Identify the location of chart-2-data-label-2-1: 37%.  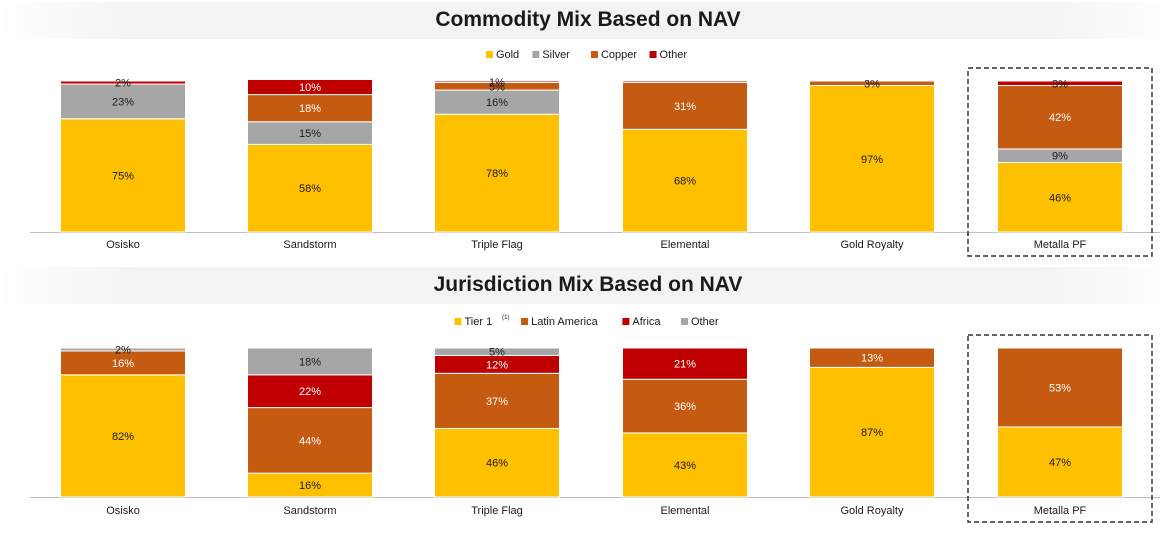
(497, 402).